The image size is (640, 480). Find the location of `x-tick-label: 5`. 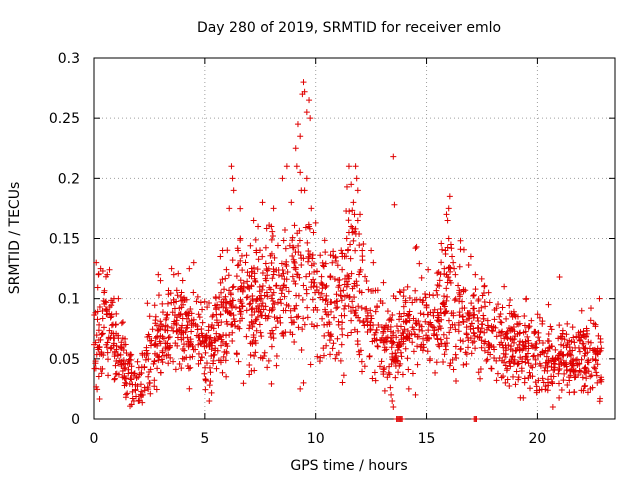

x-tick-label: 5 is located at coordinates (204, 439).